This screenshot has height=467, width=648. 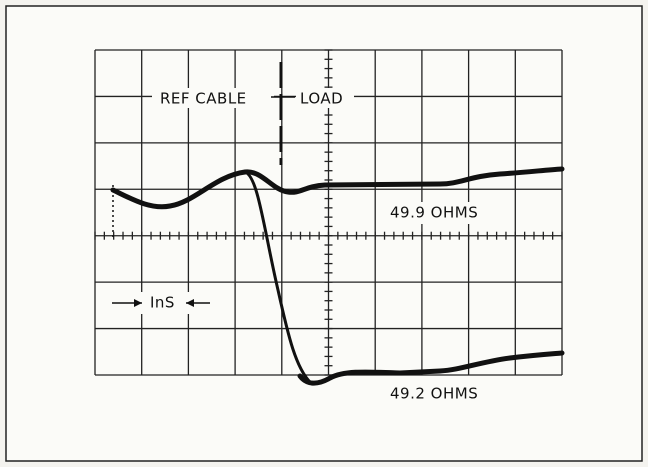 I want to click on upper-trace-label: 49.9 OHMS, so click(x=434, y=213).